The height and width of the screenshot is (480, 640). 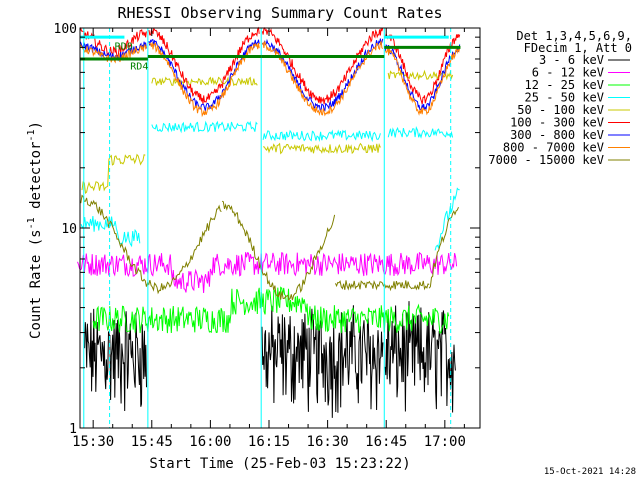 I want to click on series-100-300kev-seg3, so click(x=422, y=68).